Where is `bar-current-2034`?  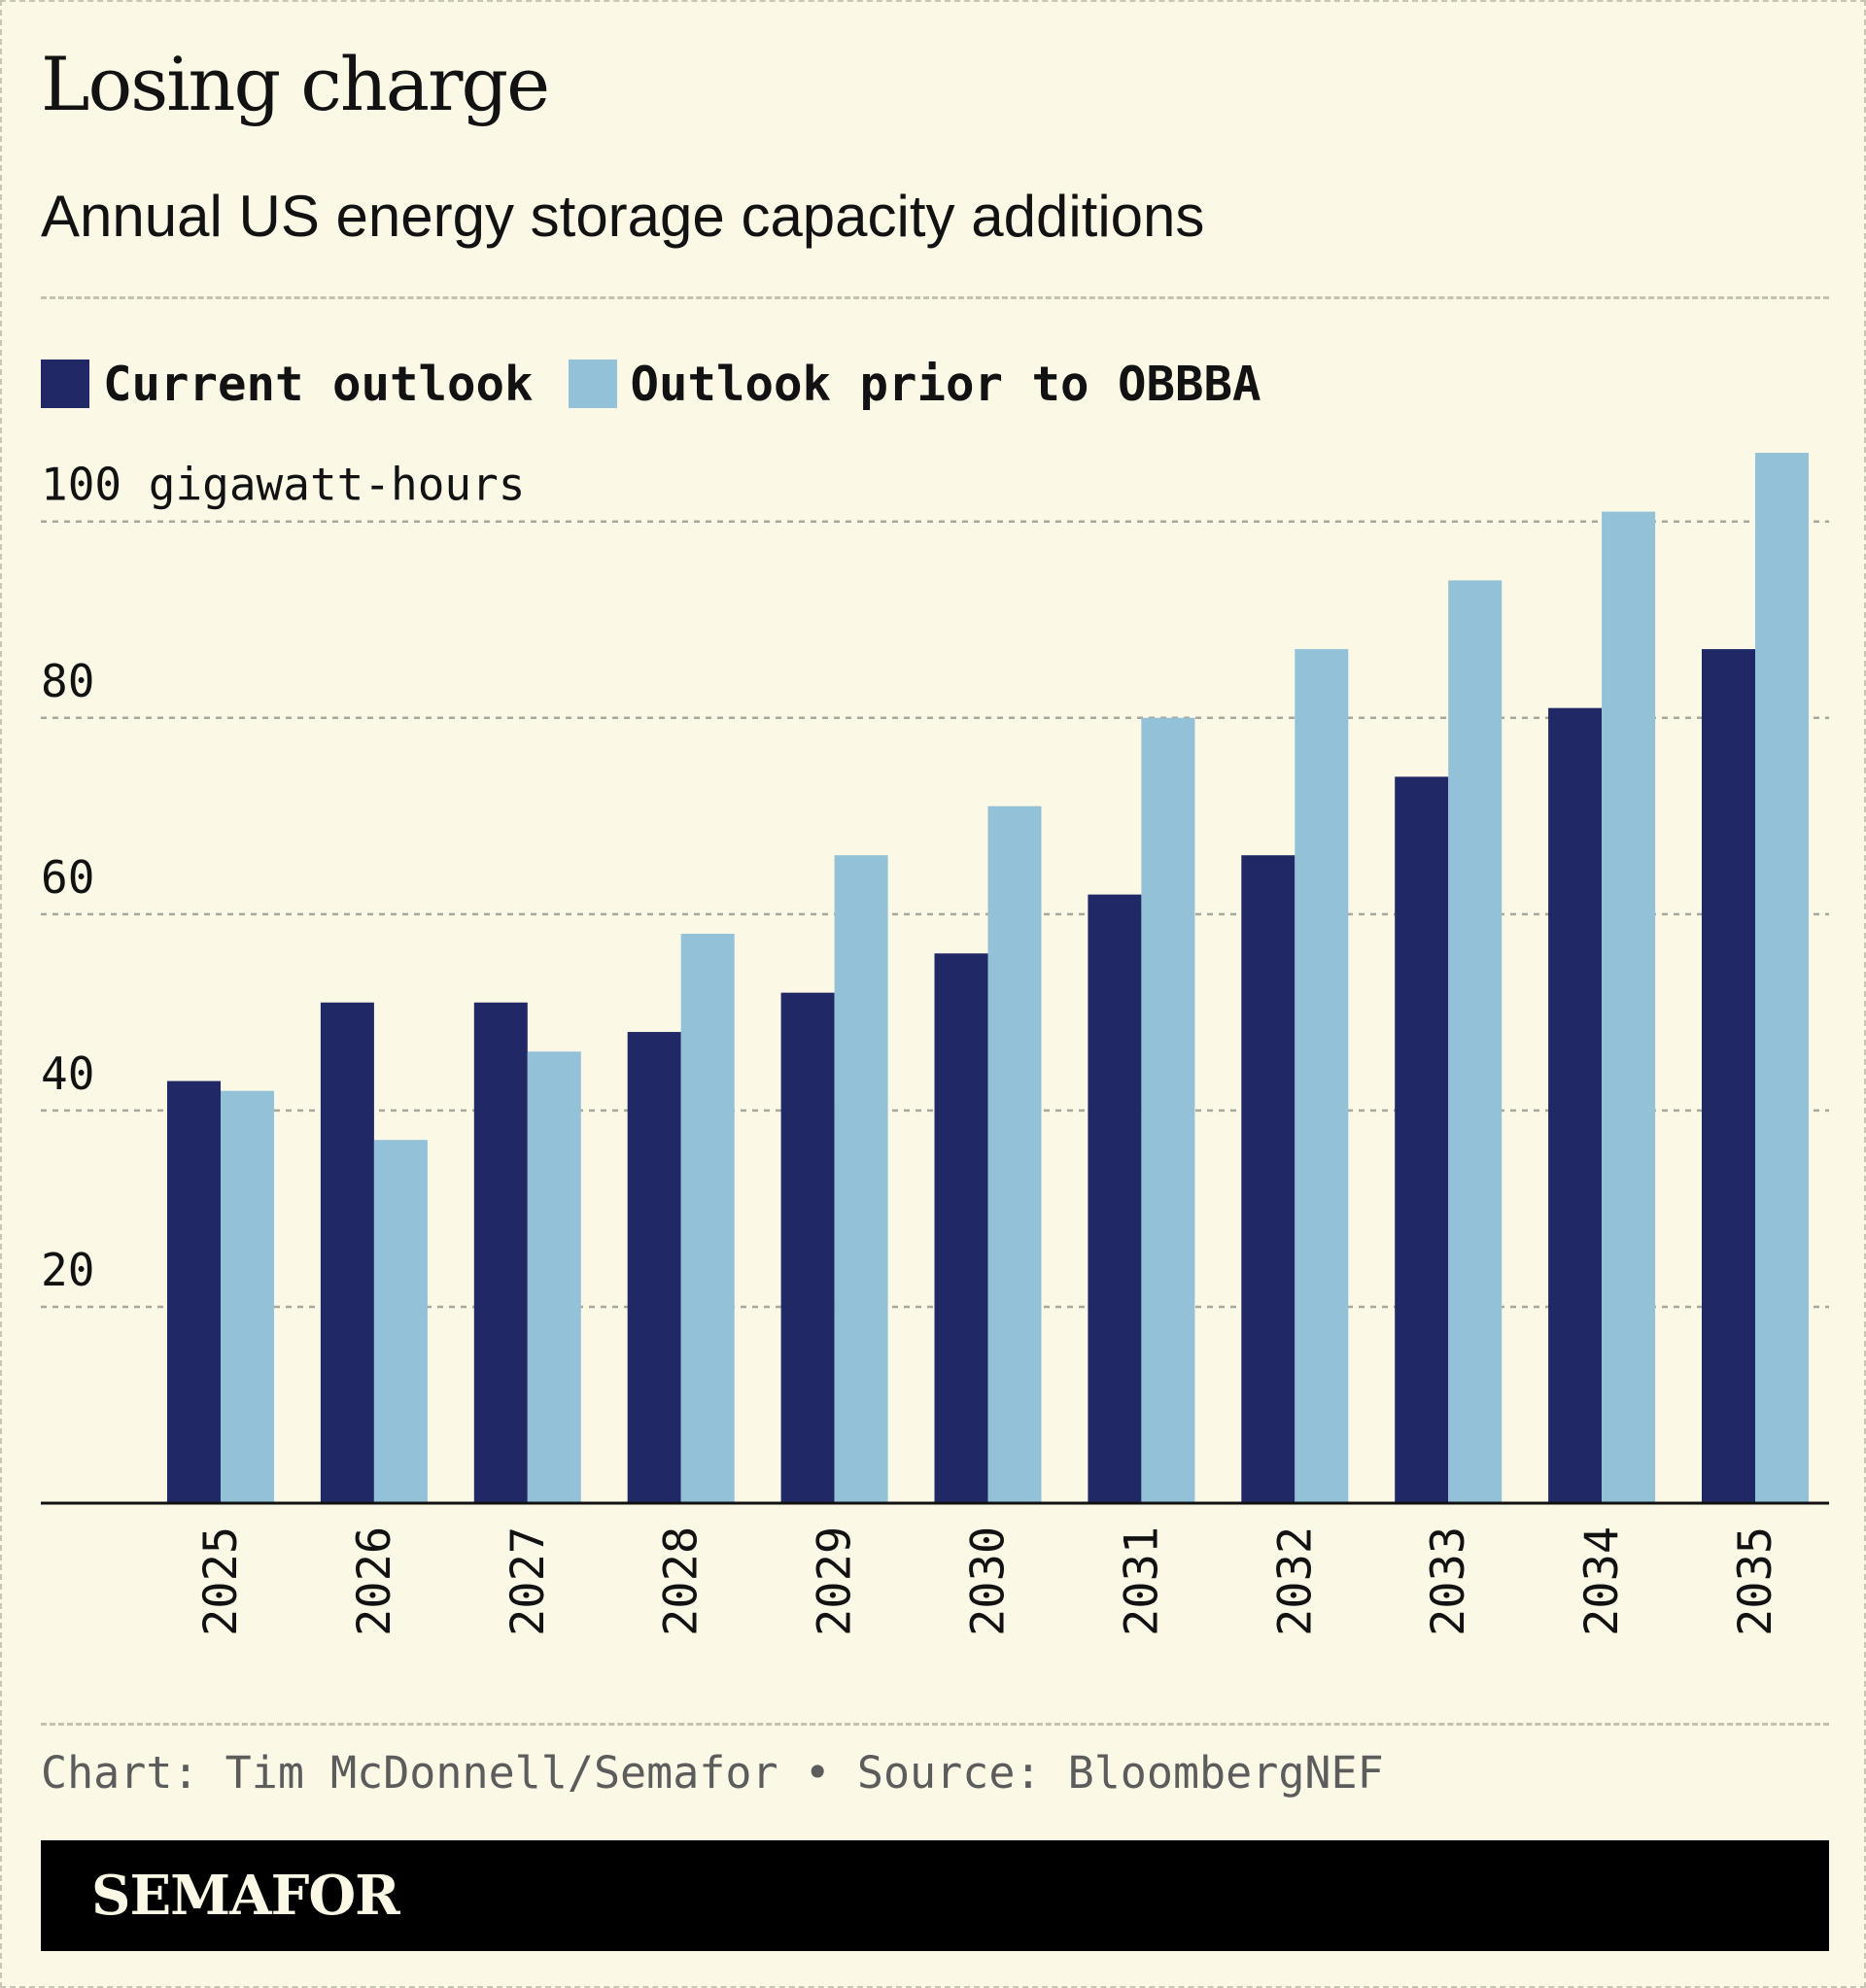 bar-current-2034 is located at coordinates (1575, 1105).